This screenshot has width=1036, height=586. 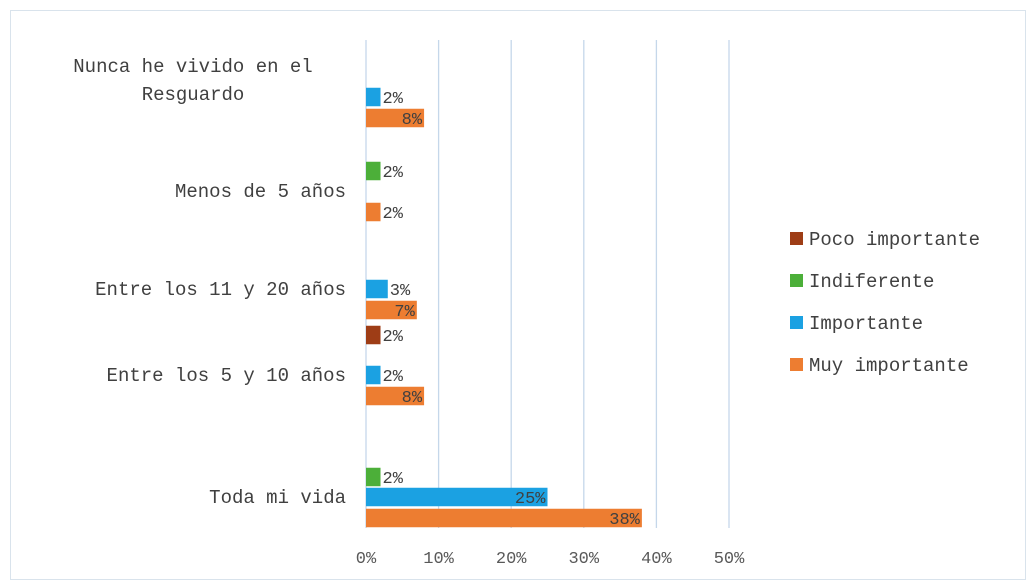 I want to click on legend-label: Muy importante, so click(x=889, y=366).